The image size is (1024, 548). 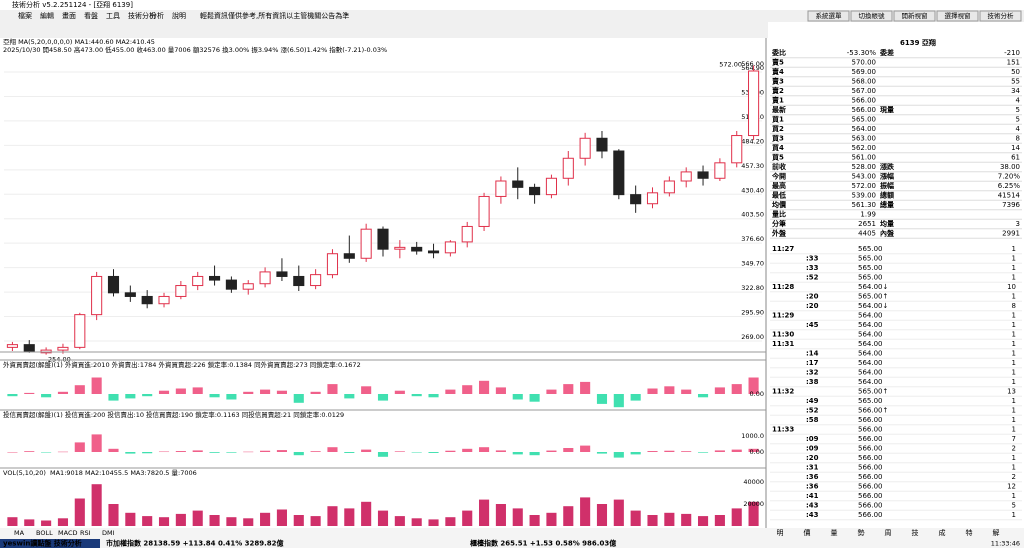 What do you see at coordinates (780, 533) in the screenshot?
I see `side-tab: 明` at bounding box center [780, 533].